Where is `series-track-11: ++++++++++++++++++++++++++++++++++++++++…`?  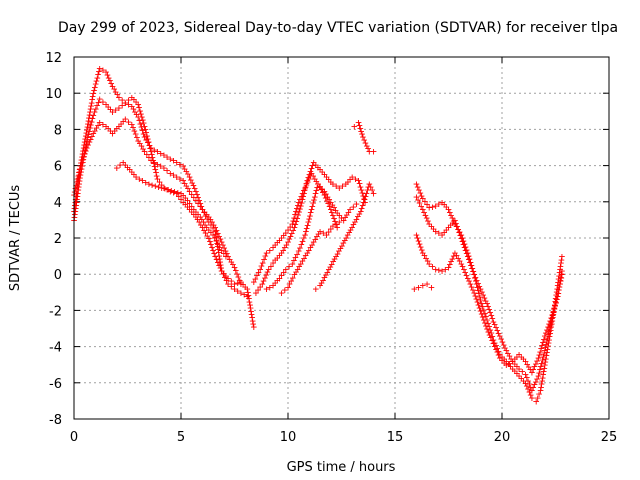 series-track-11: ++++++++++++++++++++++++++++++++++++++++… is located at coordinates (489, 293).